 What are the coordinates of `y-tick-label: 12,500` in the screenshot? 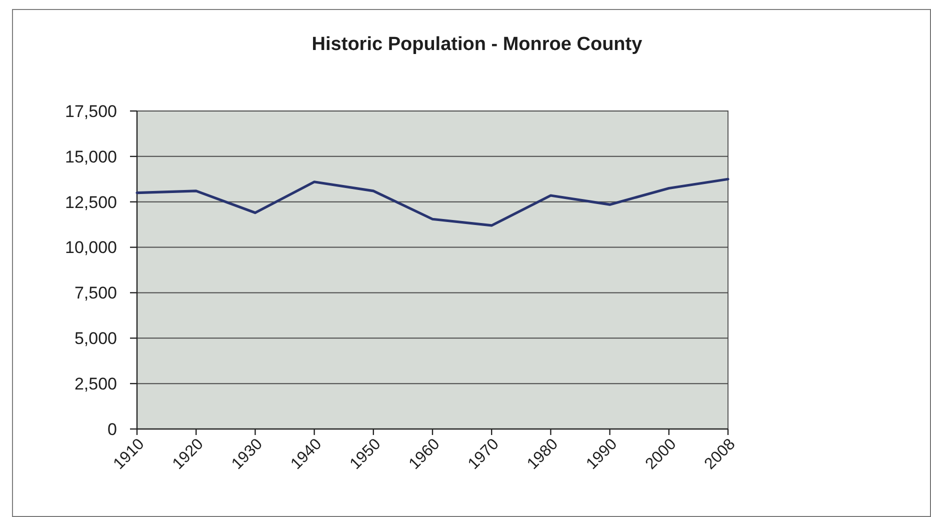 It's located at (91, 202).